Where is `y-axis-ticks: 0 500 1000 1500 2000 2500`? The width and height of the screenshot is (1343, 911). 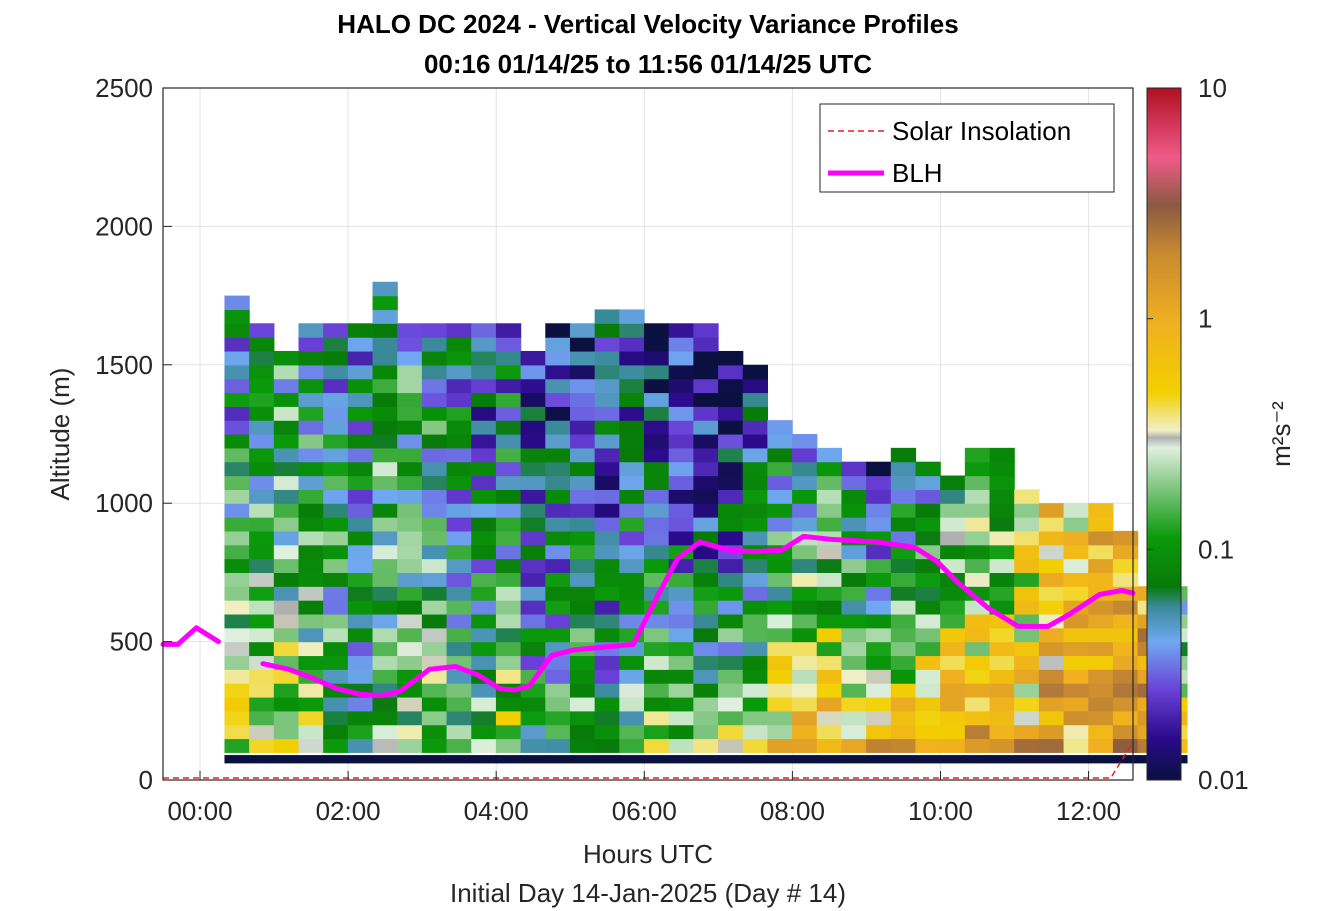
y-axis-ticks: 0 500 1000 1500 2000 2500 is located at coordinates (133, 434).